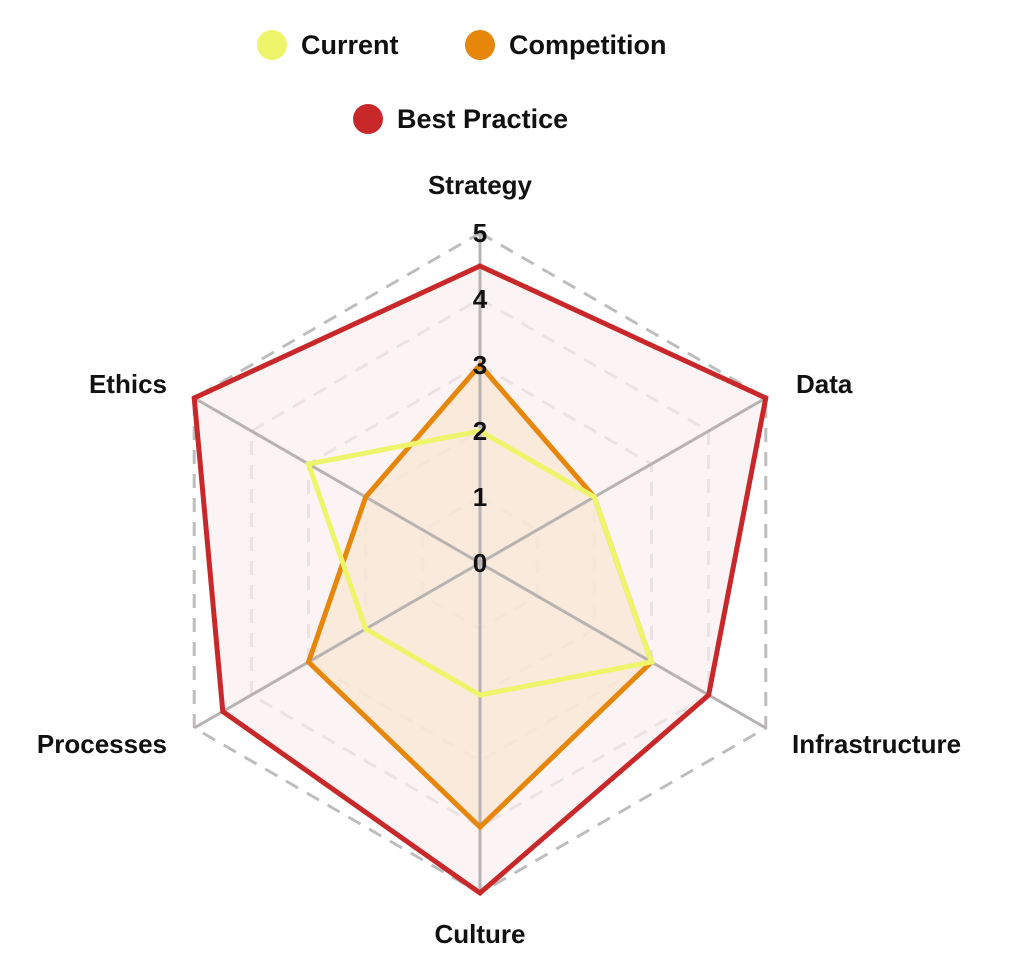 This screenshot has width=1010, height=963. What do you see at coordinates (337, 645) in the screenshot?
I see `spoke-processes` at bounding box center [337, 645].